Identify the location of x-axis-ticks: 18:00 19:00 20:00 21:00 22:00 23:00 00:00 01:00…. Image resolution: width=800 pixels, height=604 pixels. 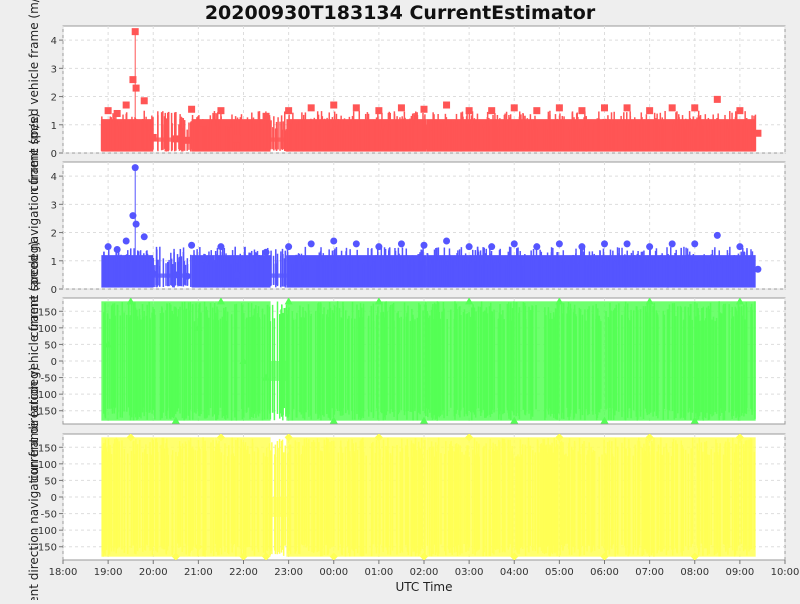
(424, 569).